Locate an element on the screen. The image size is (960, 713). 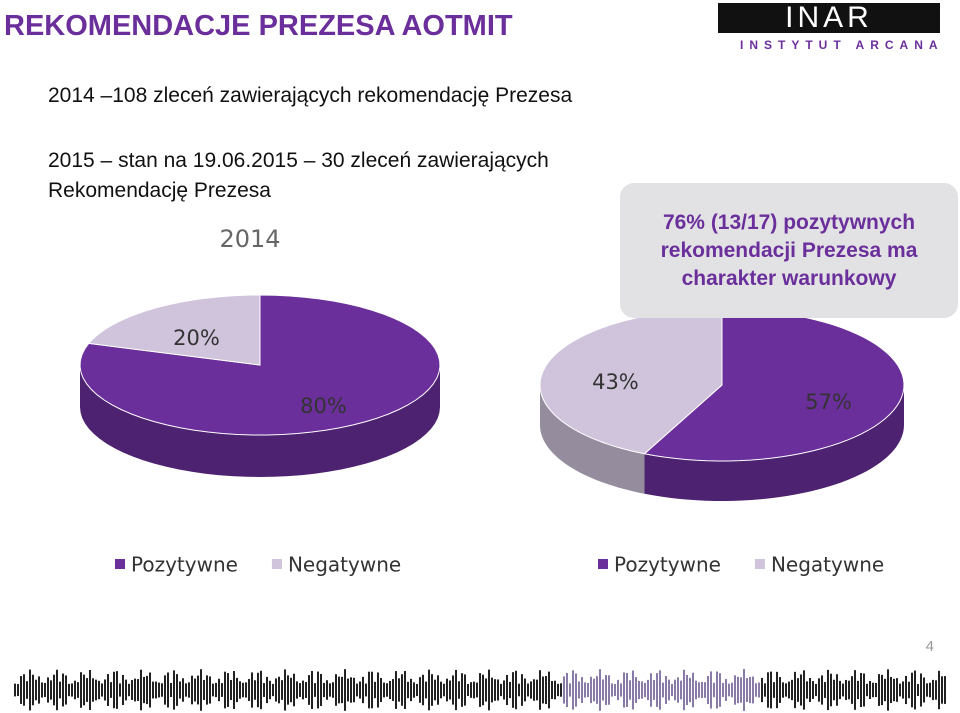
value-label: 57% is located at coordinates (828, 402).